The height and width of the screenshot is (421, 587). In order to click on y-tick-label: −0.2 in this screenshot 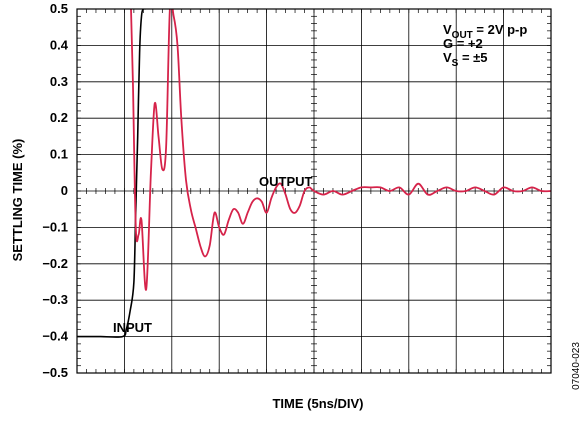, I will do `click(55, 263)`.